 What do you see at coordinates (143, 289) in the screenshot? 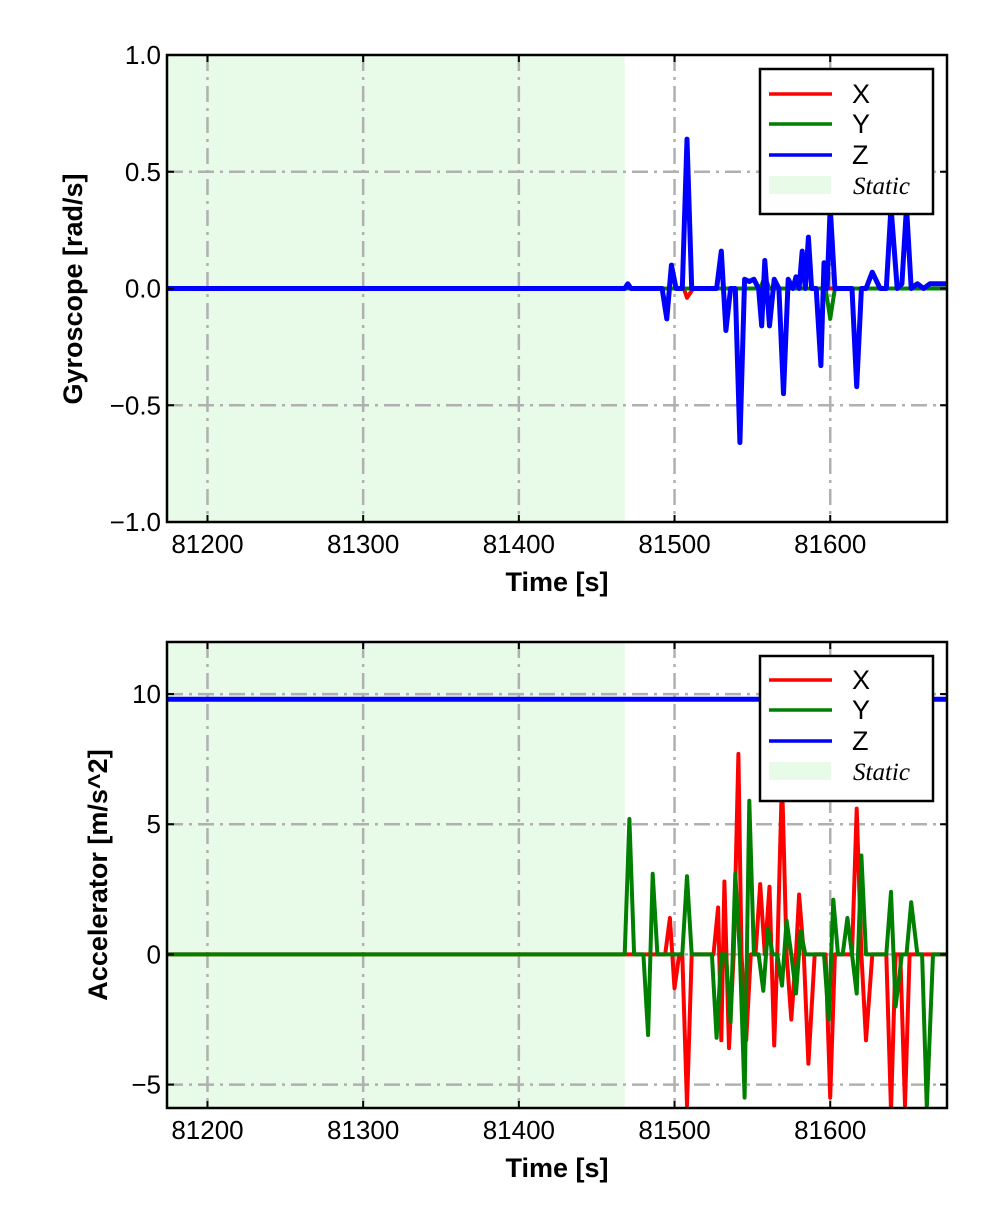
I see `y-tick-label: 0.0` at bounding box center [143, 289].